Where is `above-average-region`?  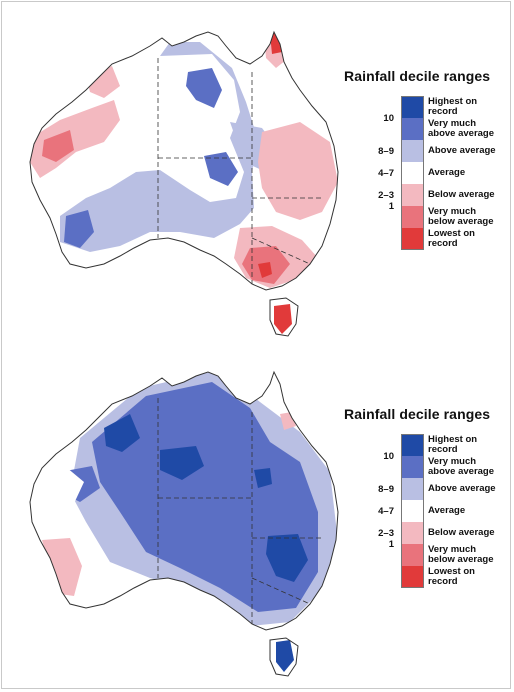
above-average-region is located at coordinates (159, 147).